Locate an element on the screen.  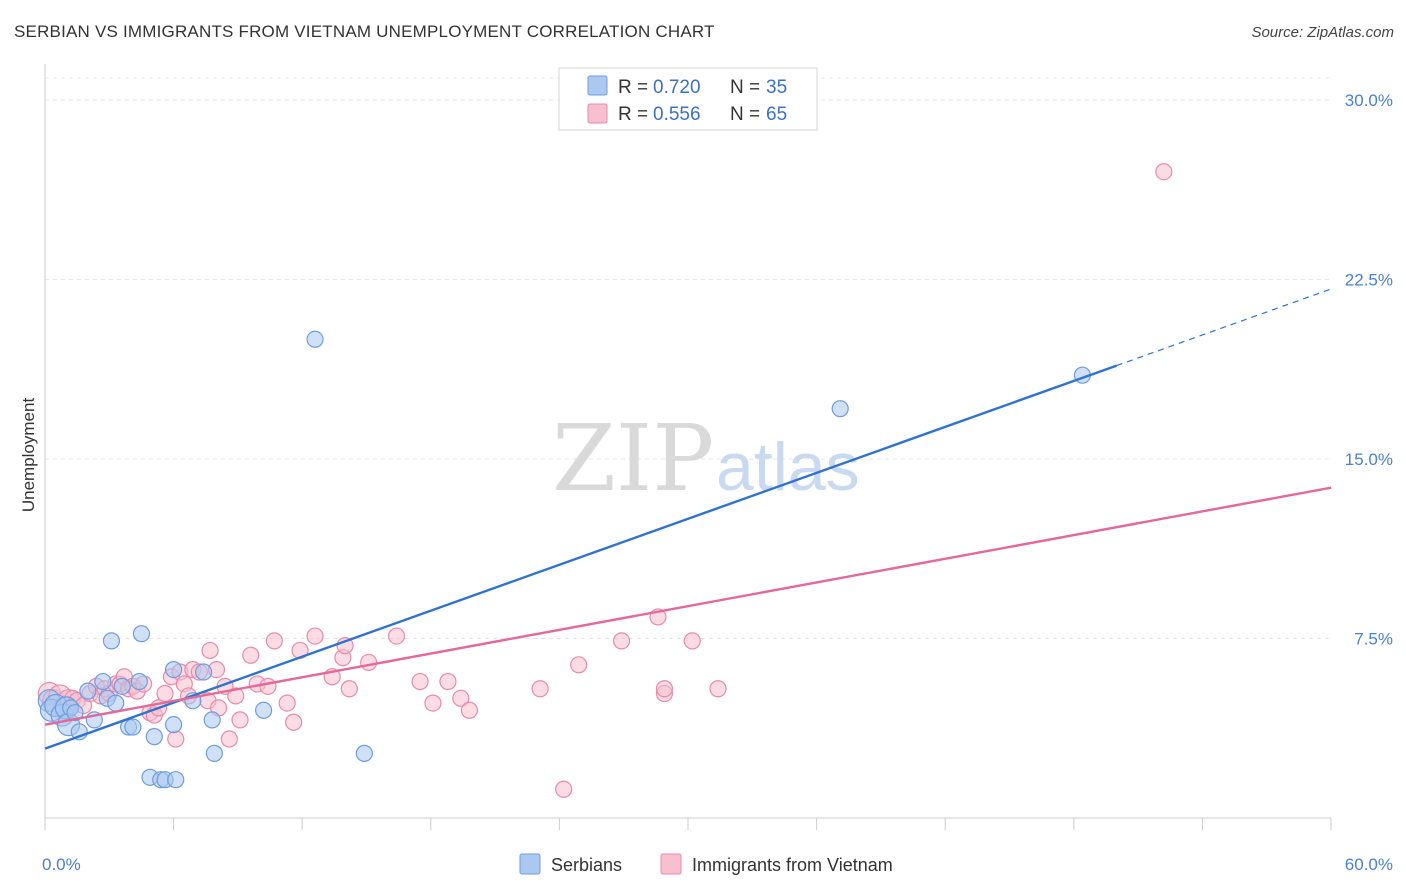
x-tick-min: 0.0% is located at coordinates (61, 864).